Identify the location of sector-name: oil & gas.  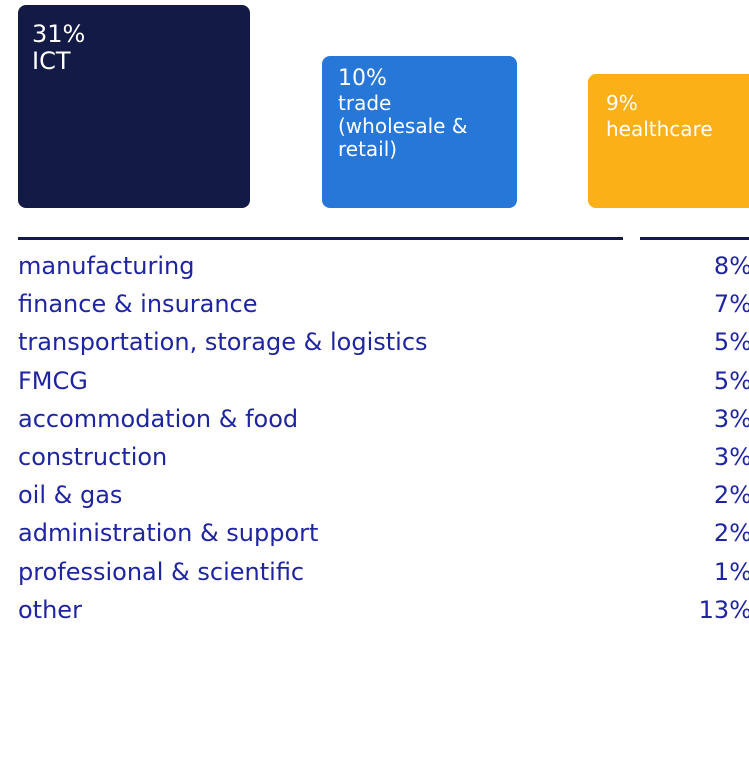
(70, 495).